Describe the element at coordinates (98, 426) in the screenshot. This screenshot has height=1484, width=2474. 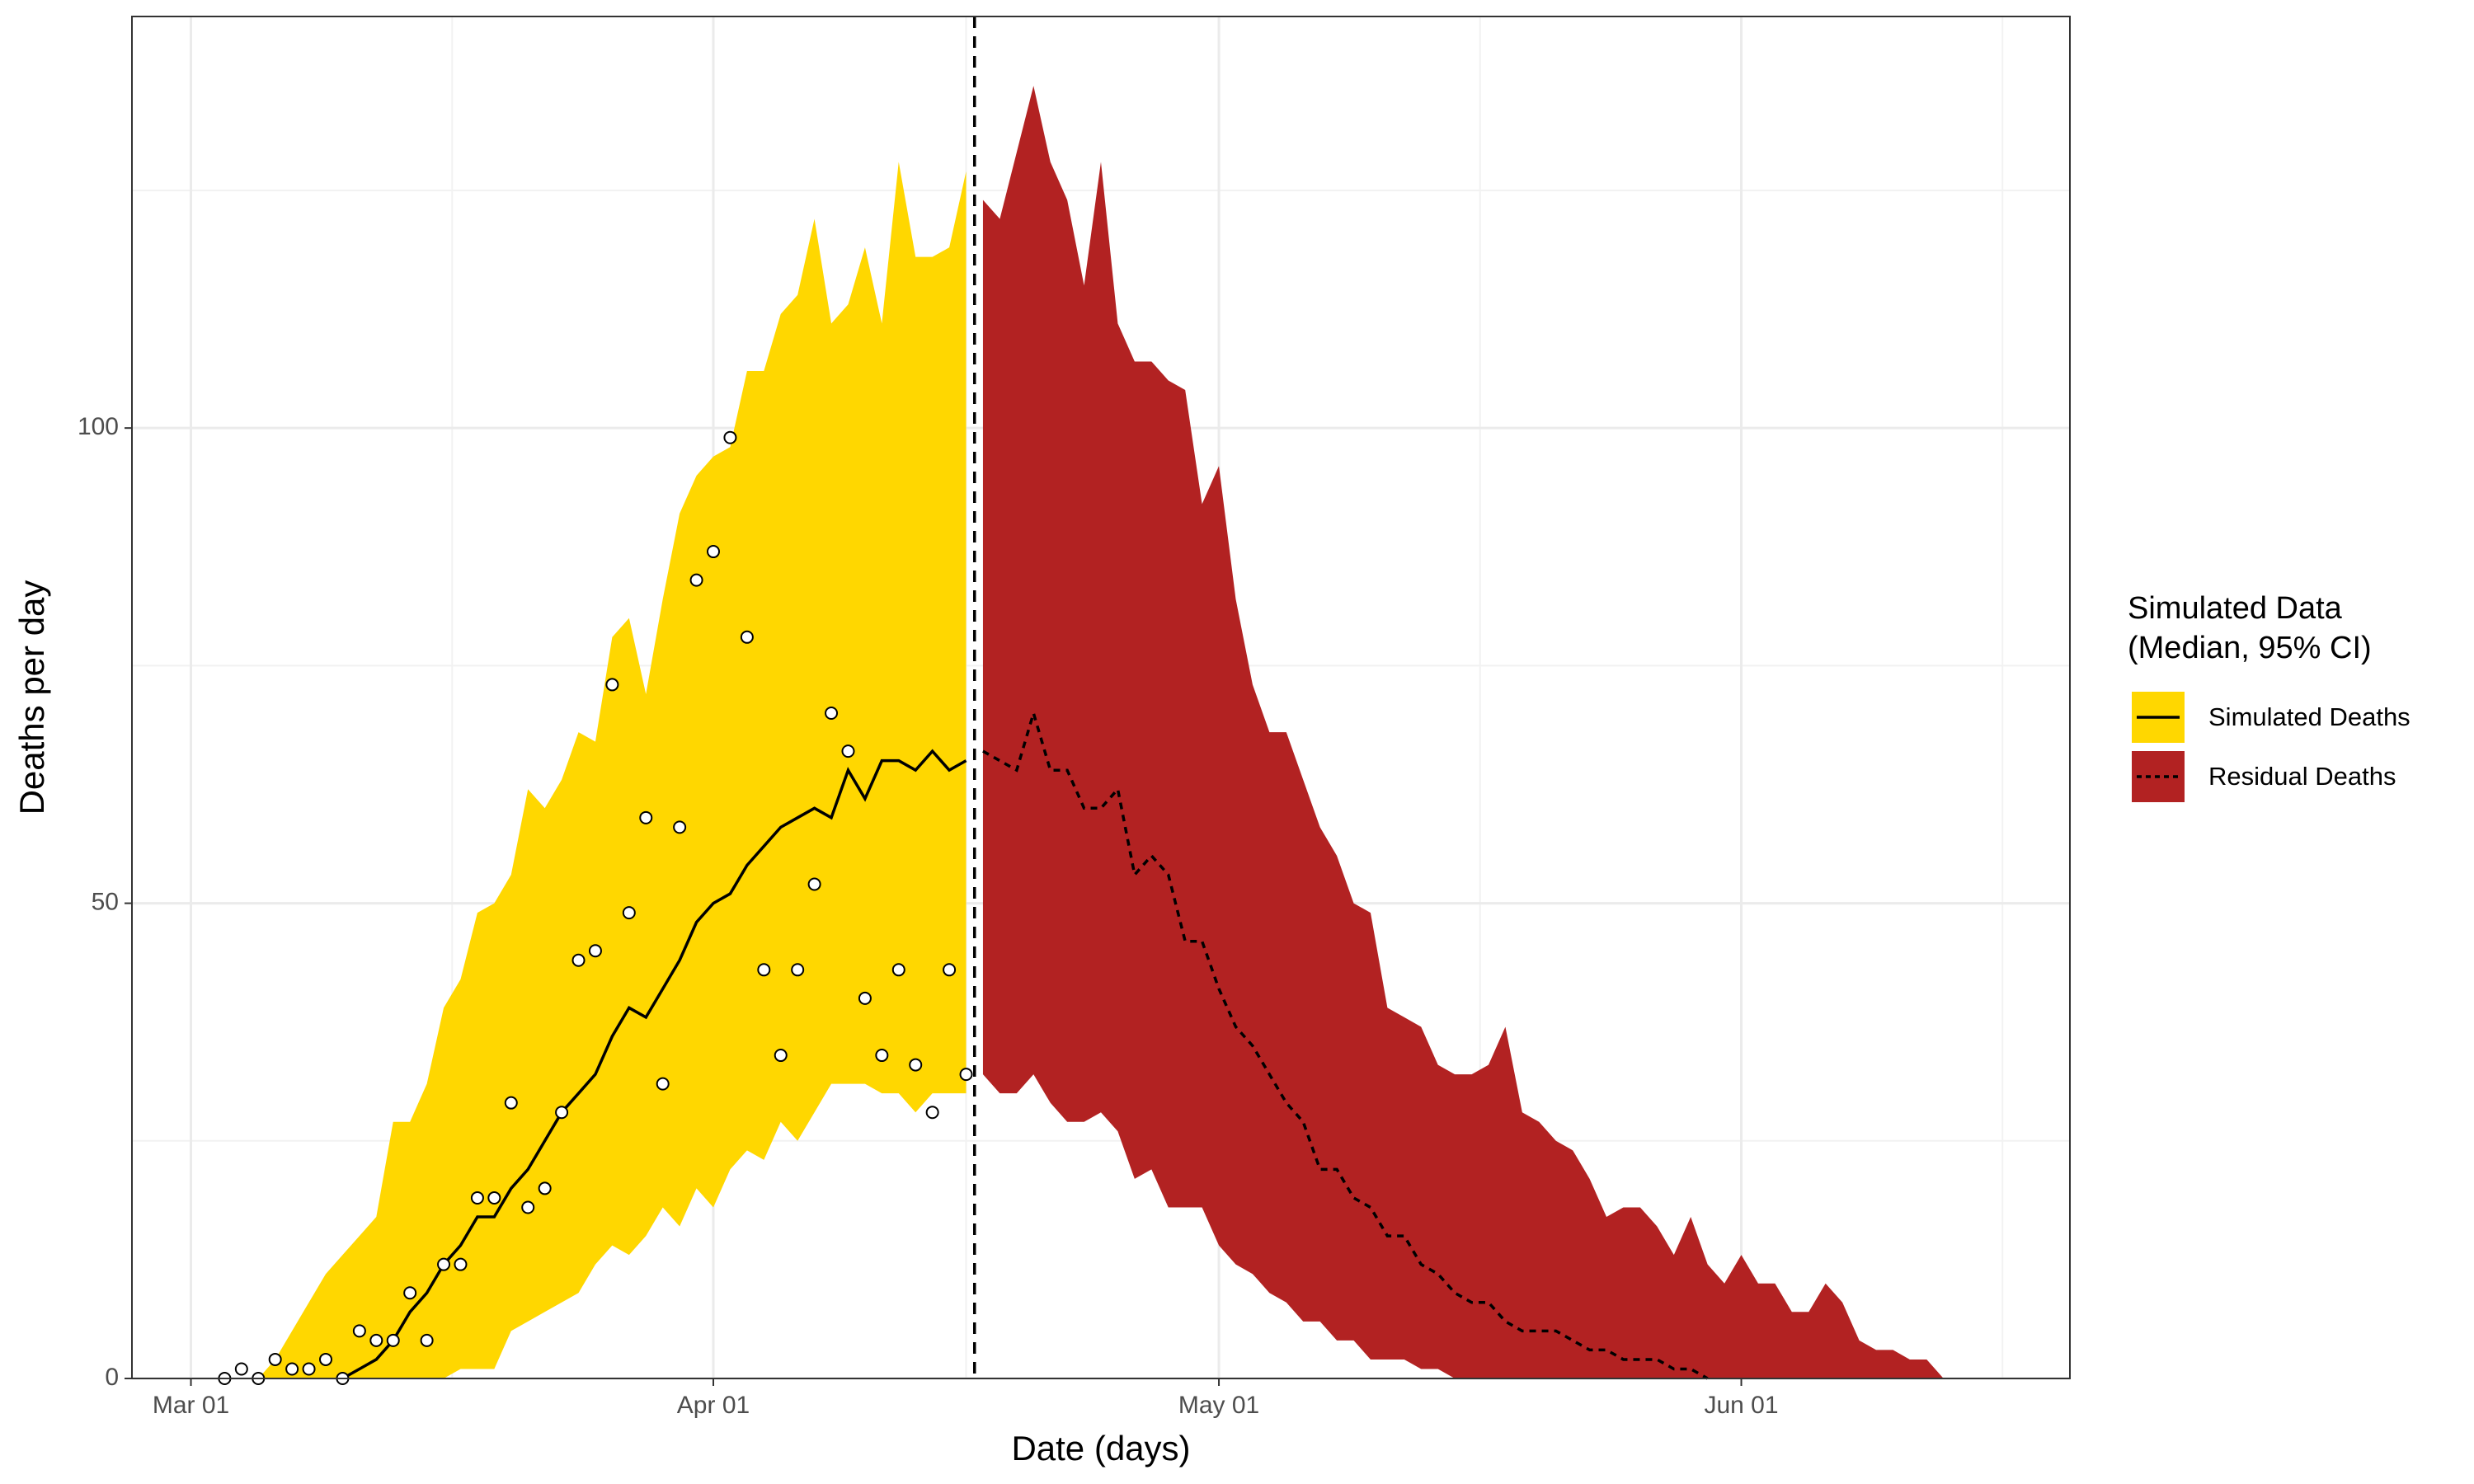
I see `y-tick-label: 100` at that location.